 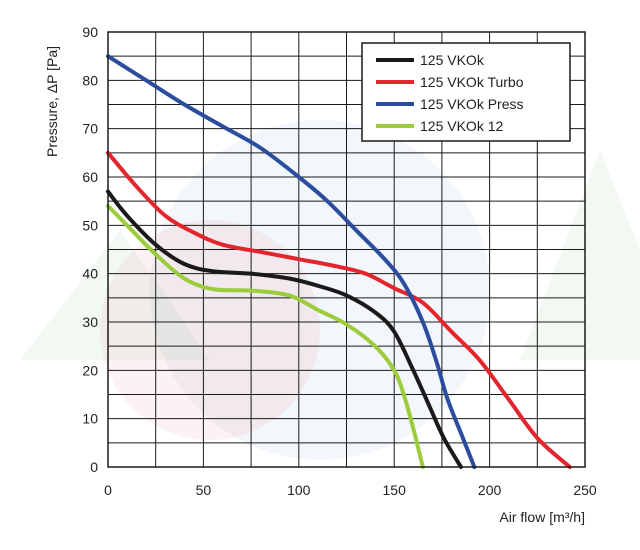 I want to click on y-tick-label: 70, so click(x=90, y=129).